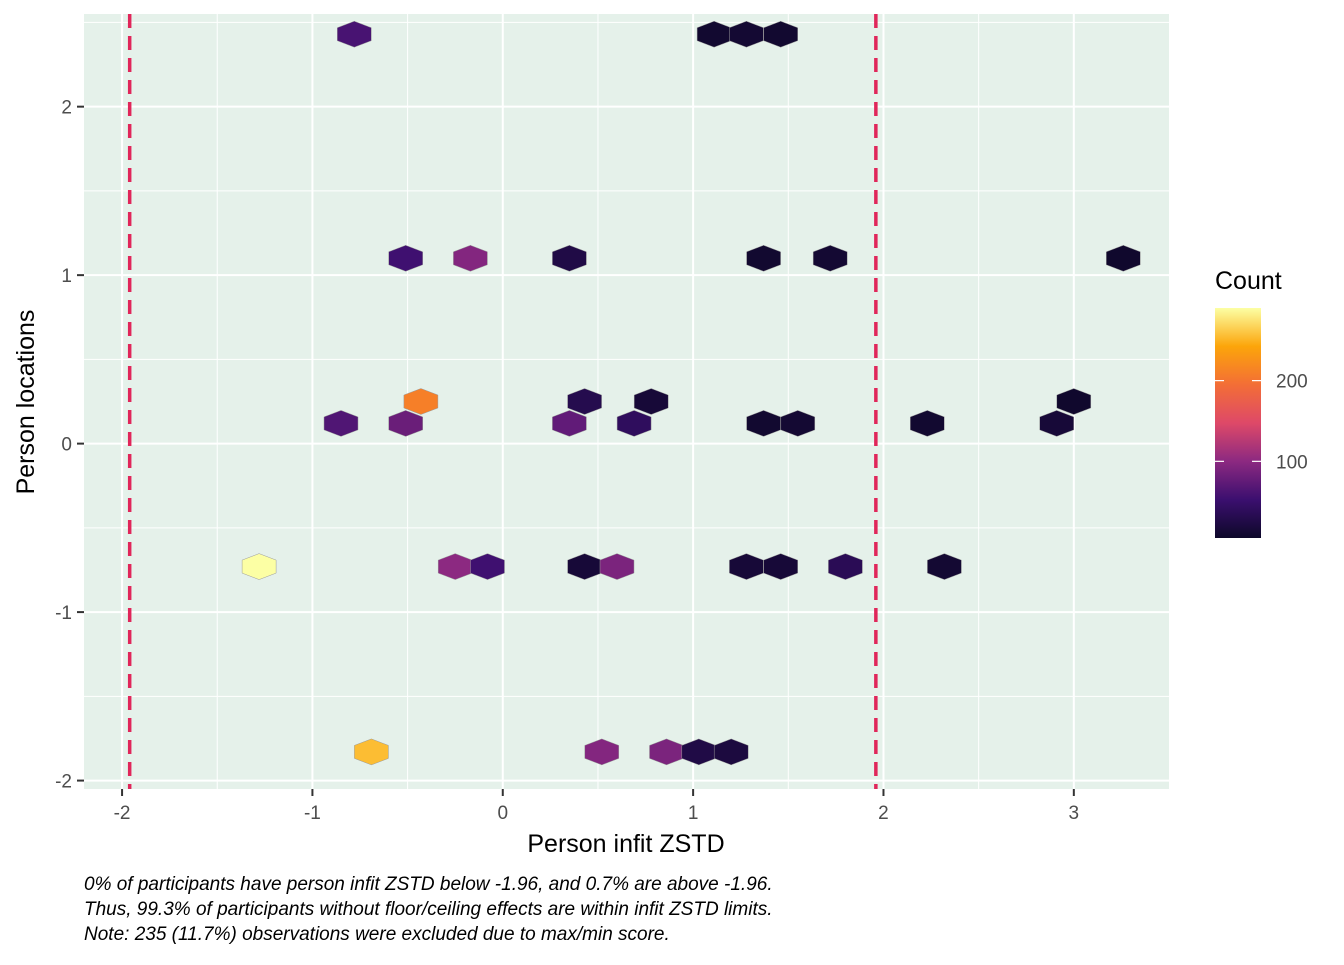 The width and height of the screenshot is (1344, 965). Describe the element at coordinates (63, 613) in the screenshot. I see `y-tick-label: -1` at that location.